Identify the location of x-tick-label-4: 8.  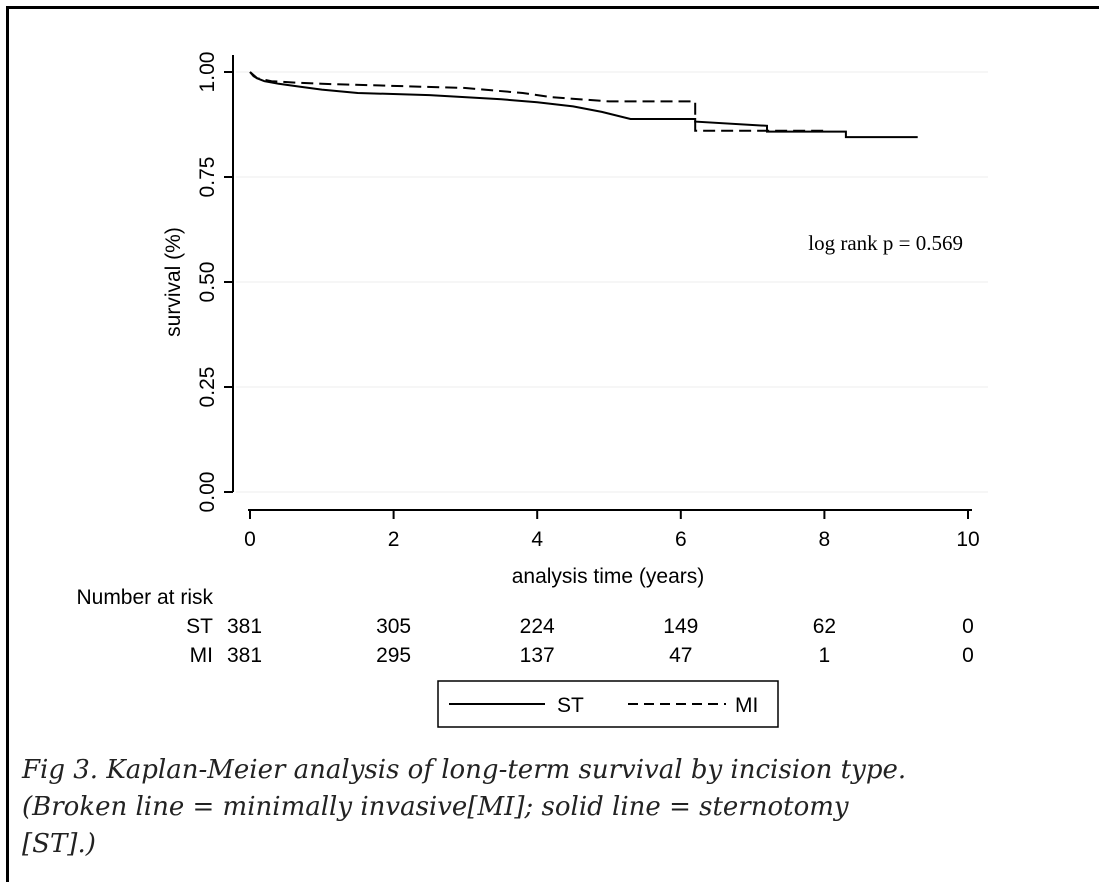
(825, 539).